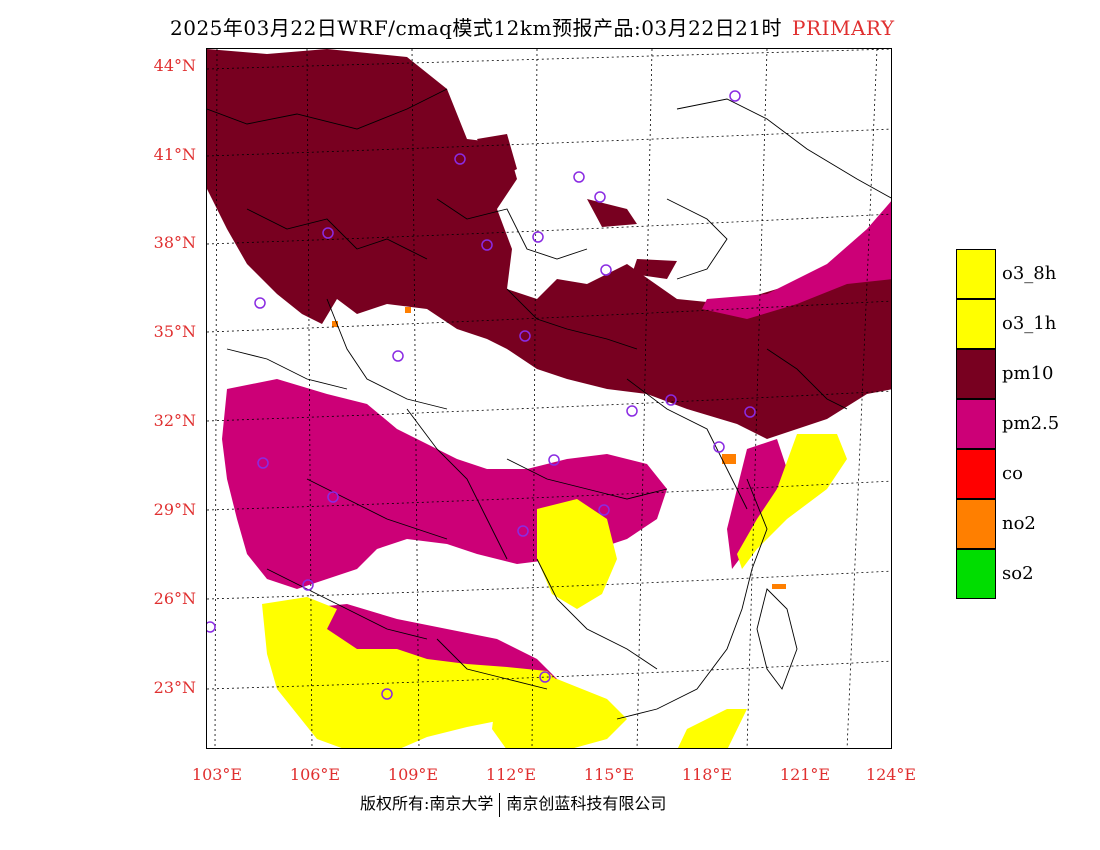 The image size is (1100, 850). What do you see at coordinates (609, 774) in the screenshot?
I see `lon-label-115: 115°E` at bounding box center [609, 774].